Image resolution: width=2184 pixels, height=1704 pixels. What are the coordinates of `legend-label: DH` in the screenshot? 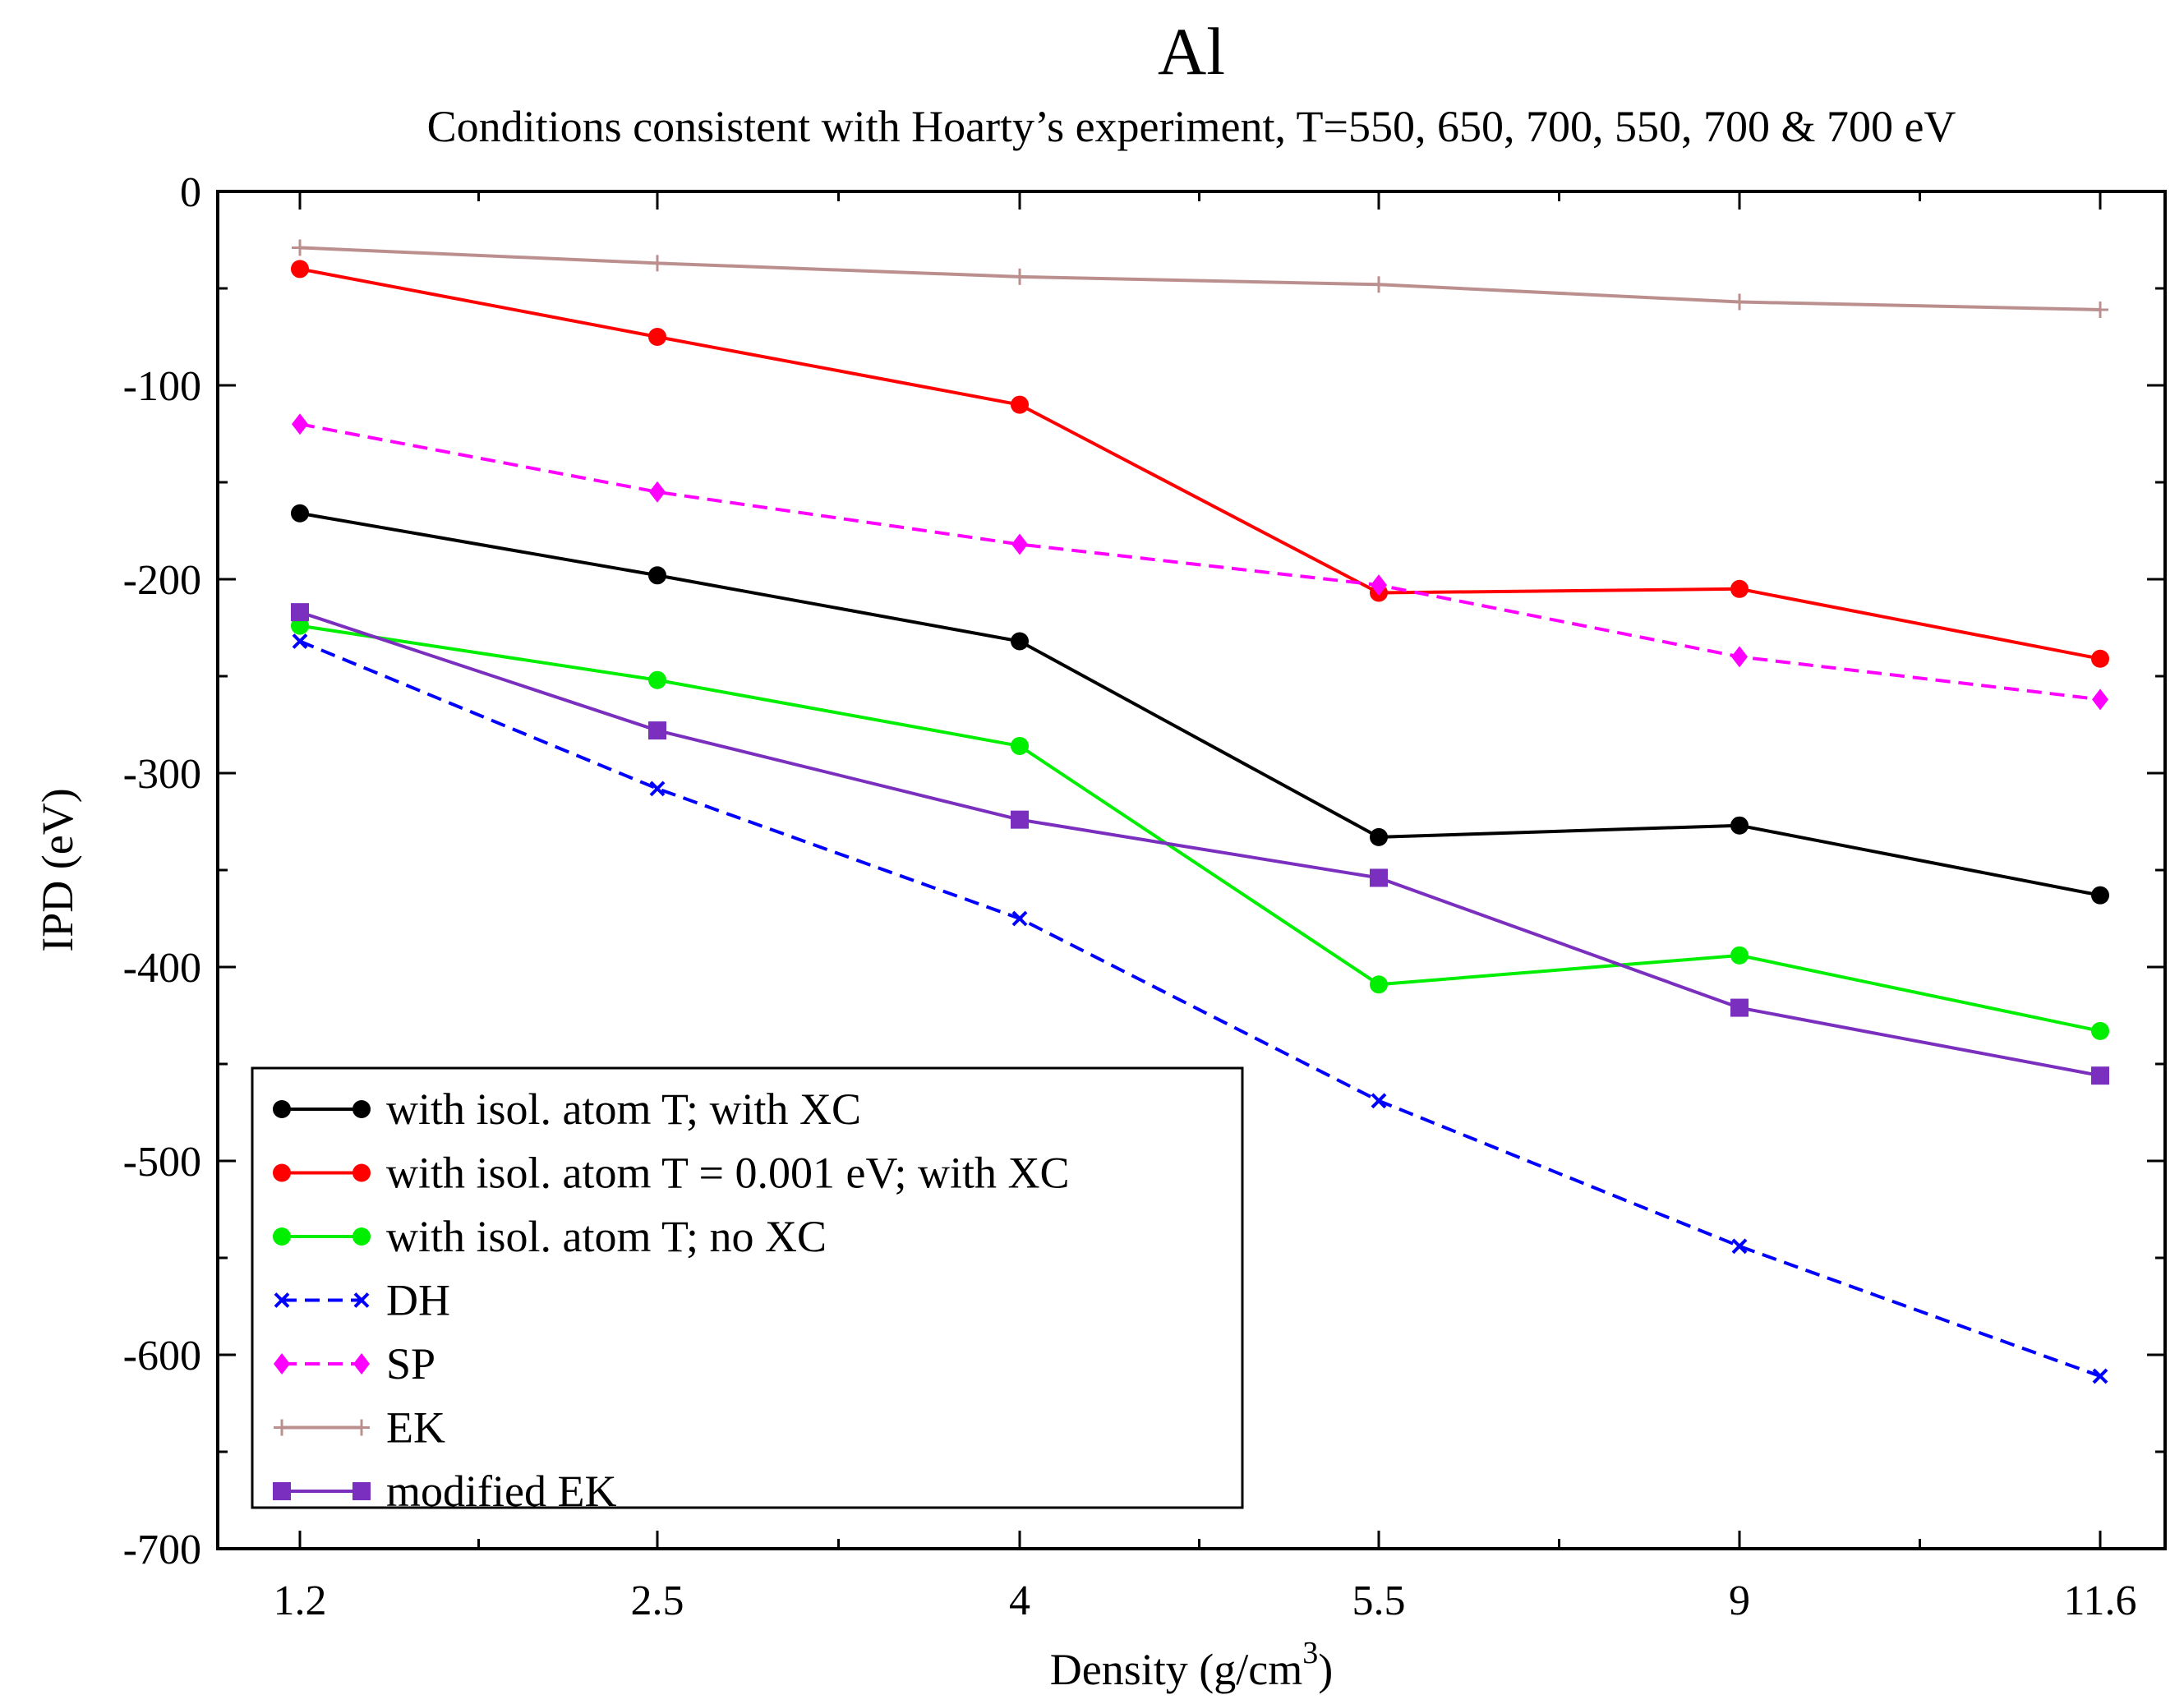 It's located at (418, 1300).